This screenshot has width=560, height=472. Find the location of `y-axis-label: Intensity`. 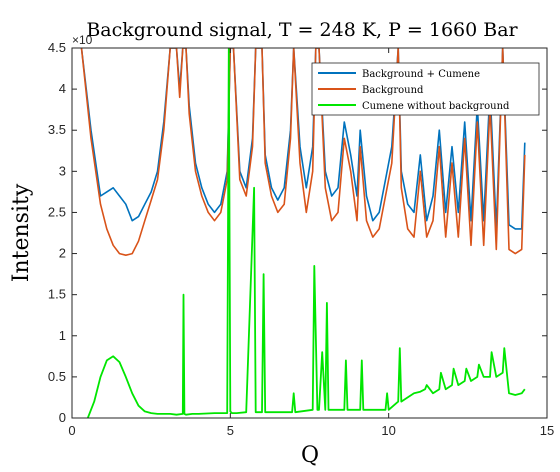

y-axis-label: Intensity is located at coordinates (21, 232).